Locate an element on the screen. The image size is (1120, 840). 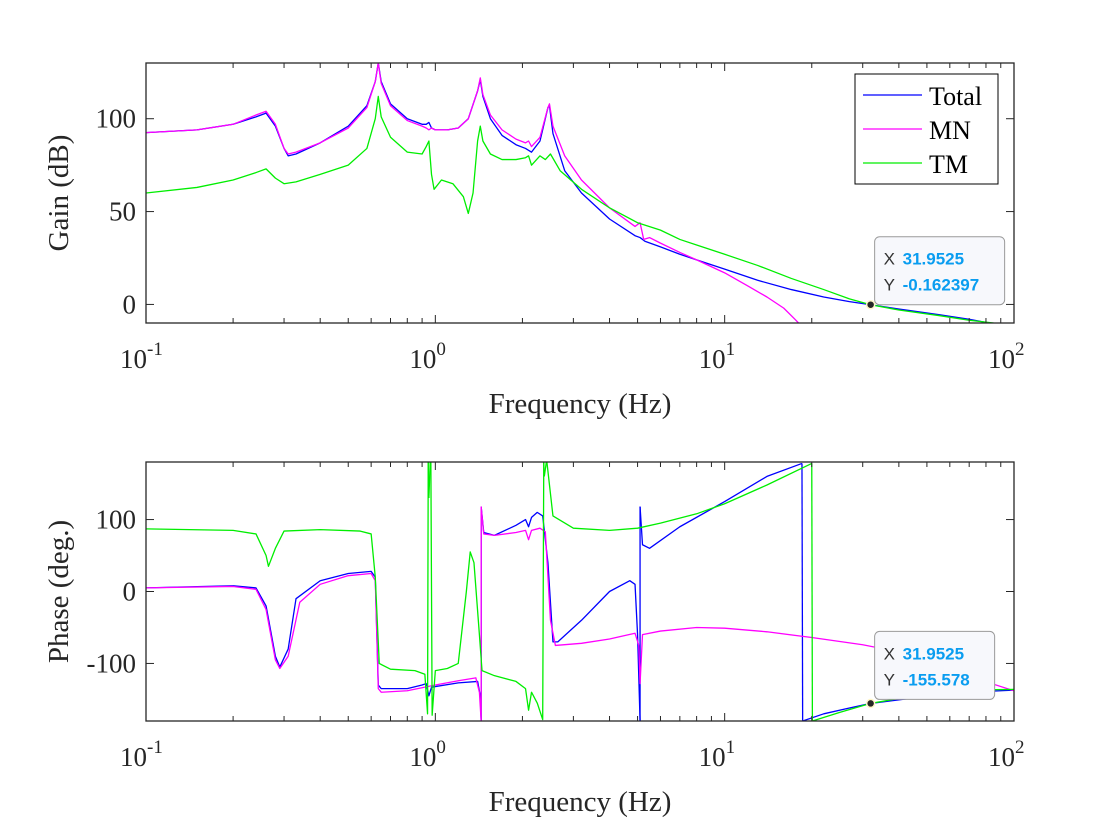
gain-ytick-labels: 0 50 100 is located at coordinates (116, 212).